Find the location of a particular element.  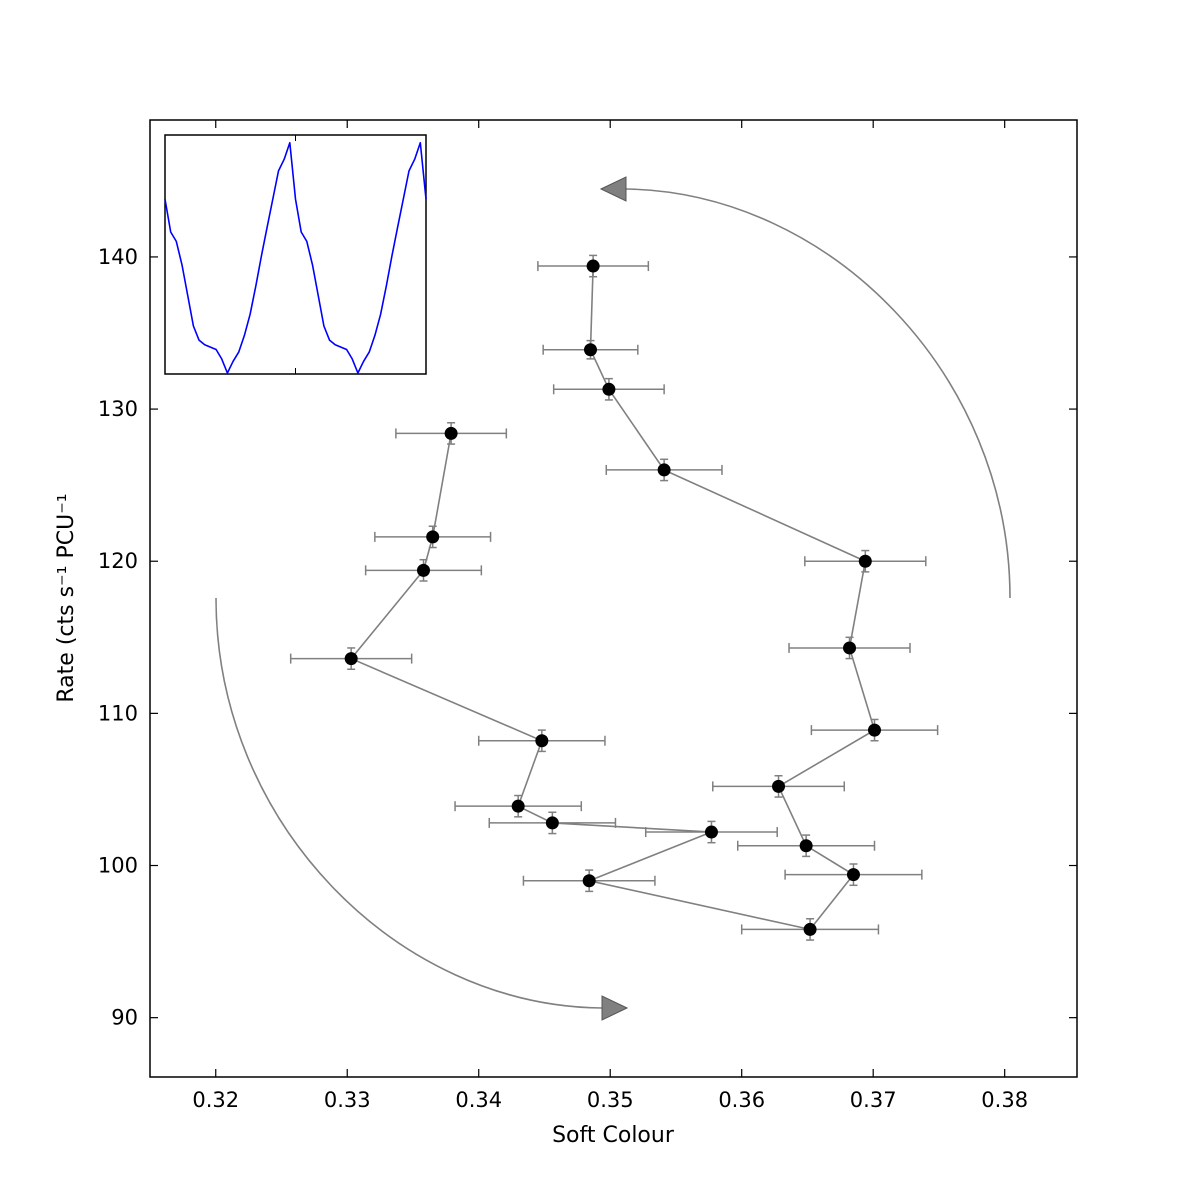

y-tick-label: 90 is located at coordinates (124, 1018).